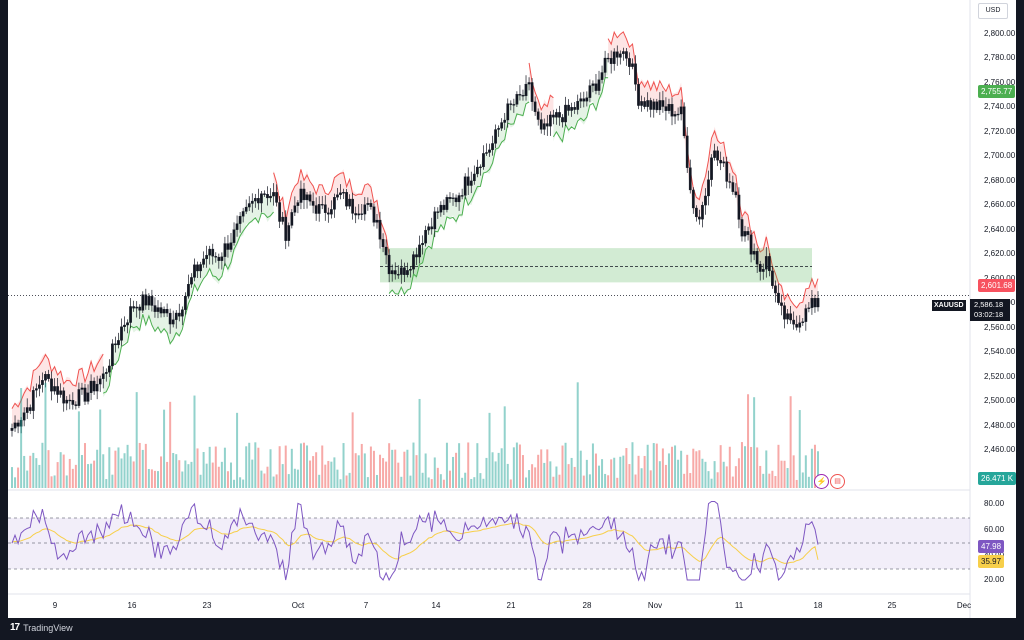  Describe the element at coordinates (132, 605) in the screenshot. I see `time-tick: 16` at that location.